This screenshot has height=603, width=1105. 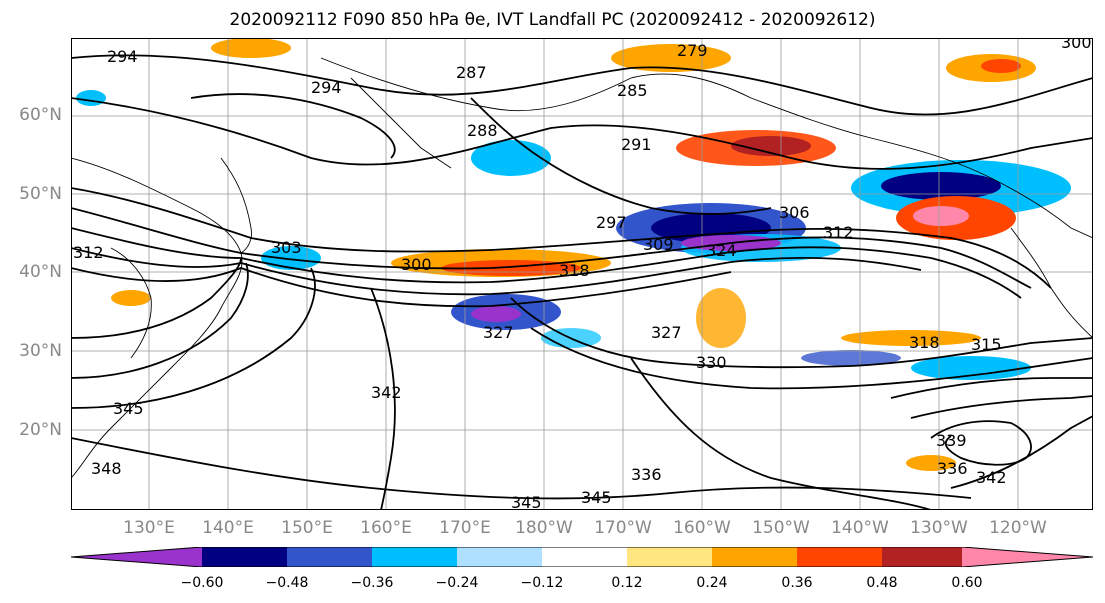 I want to click on colorbar, so click(x=582, y=557).